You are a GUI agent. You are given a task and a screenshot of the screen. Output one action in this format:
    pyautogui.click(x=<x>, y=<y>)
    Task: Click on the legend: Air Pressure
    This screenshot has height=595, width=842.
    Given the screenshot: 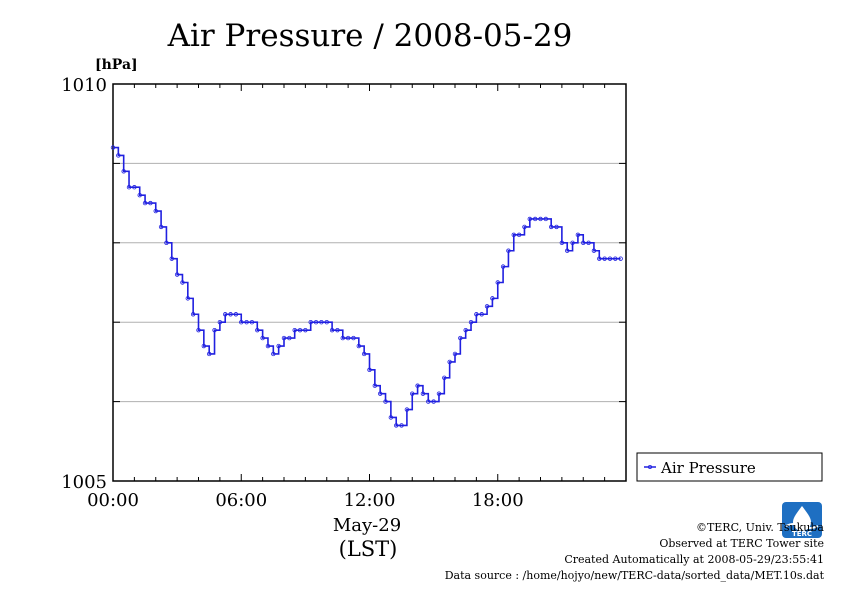 What is the action you would take?
    pyautogui.click(x=729, y=467)
    